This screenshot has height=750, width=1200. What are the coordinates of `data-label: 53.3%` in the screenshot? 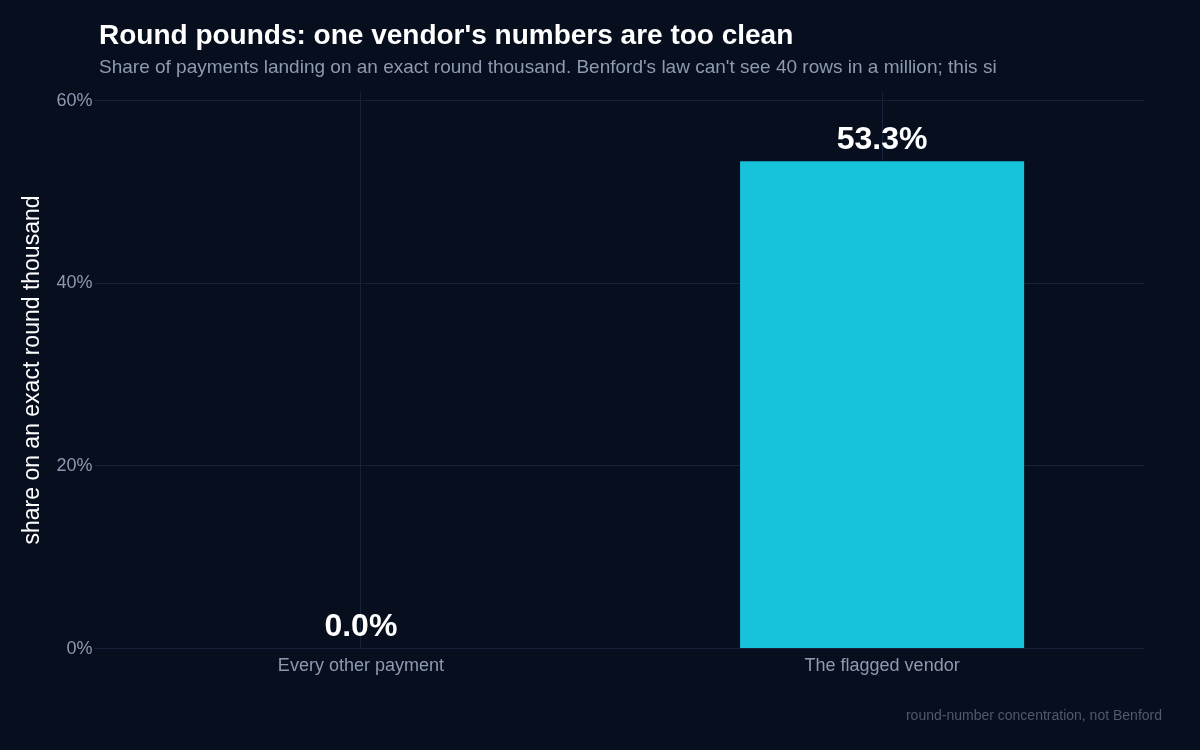 It's located at (882, 138).